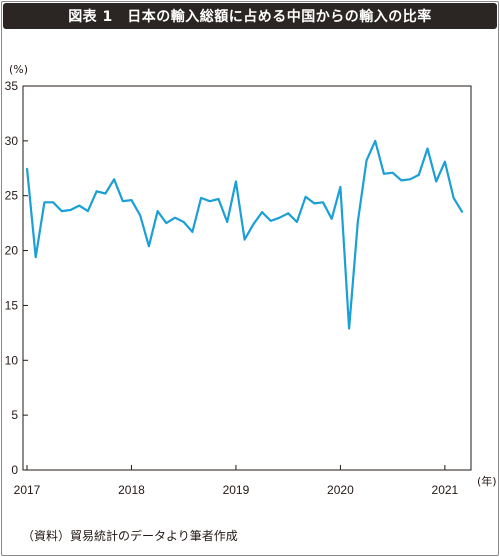 This screenshot has height=557, width=500. I want to click on y-tick-label: 25, so click(12, 196).